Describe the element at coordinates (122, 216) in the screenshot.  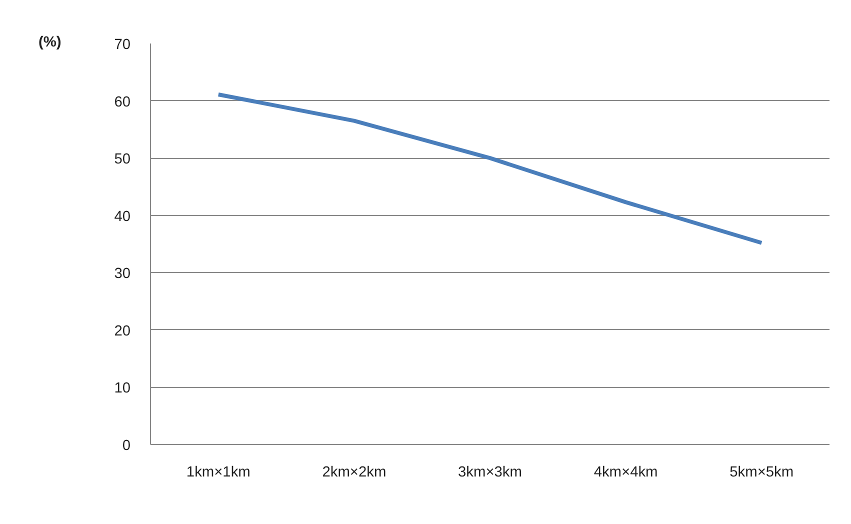
I see `y-tick-label: 40` at that location.